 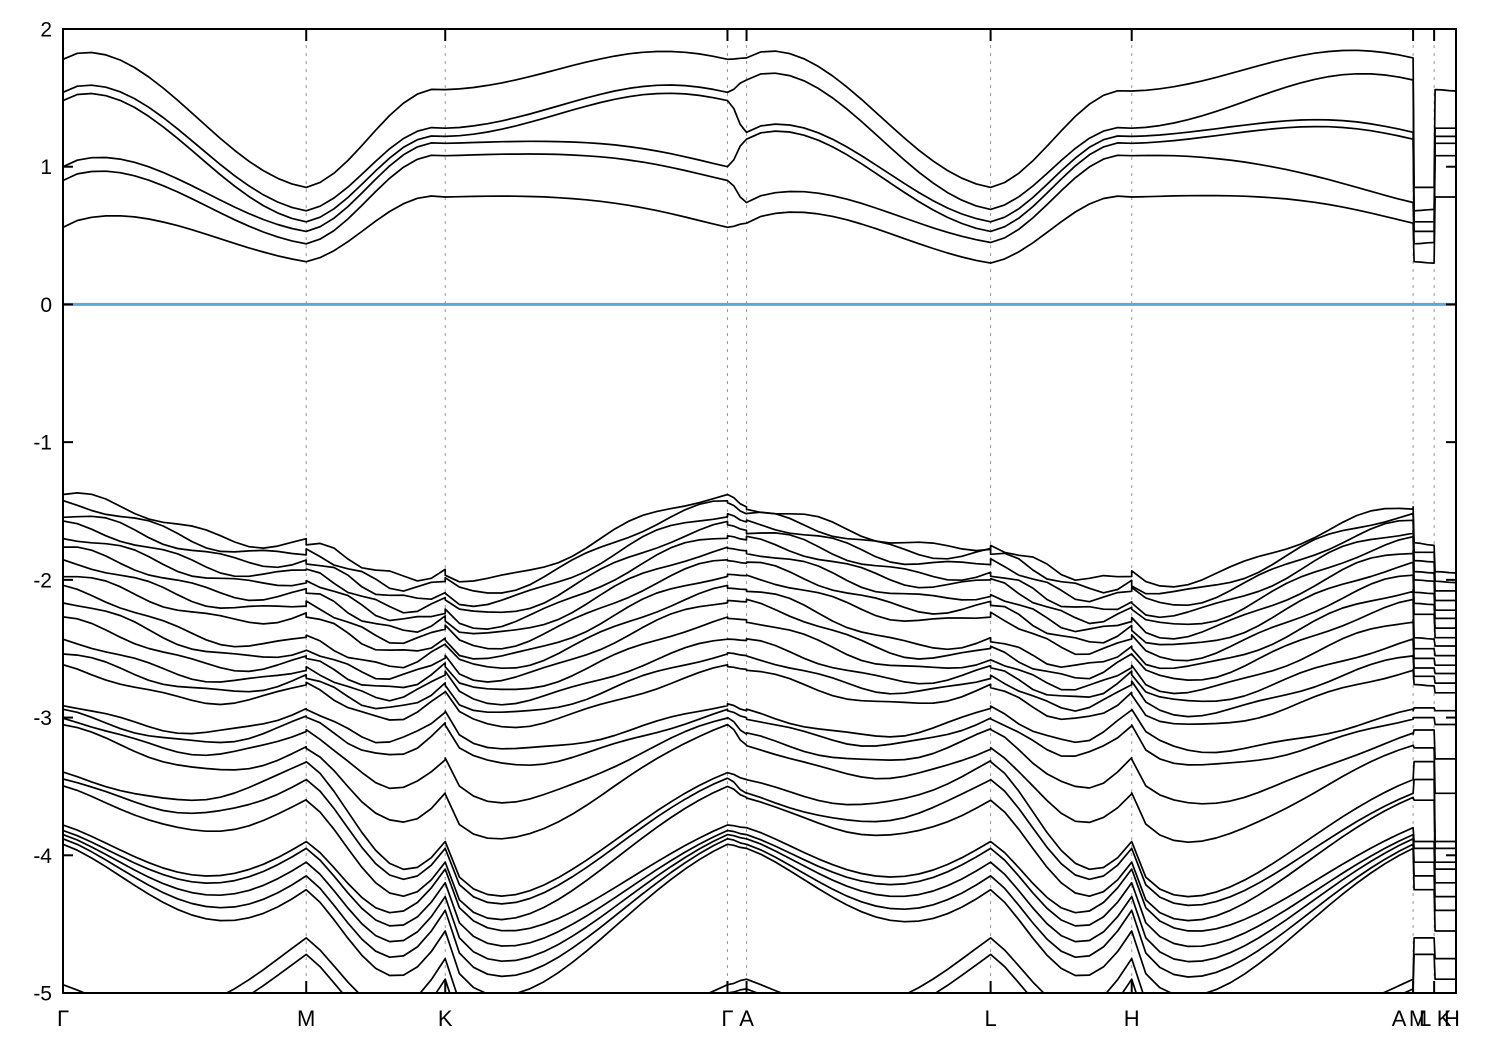 I want to click on y-tick-label: -5, so click(x=42, y=994).